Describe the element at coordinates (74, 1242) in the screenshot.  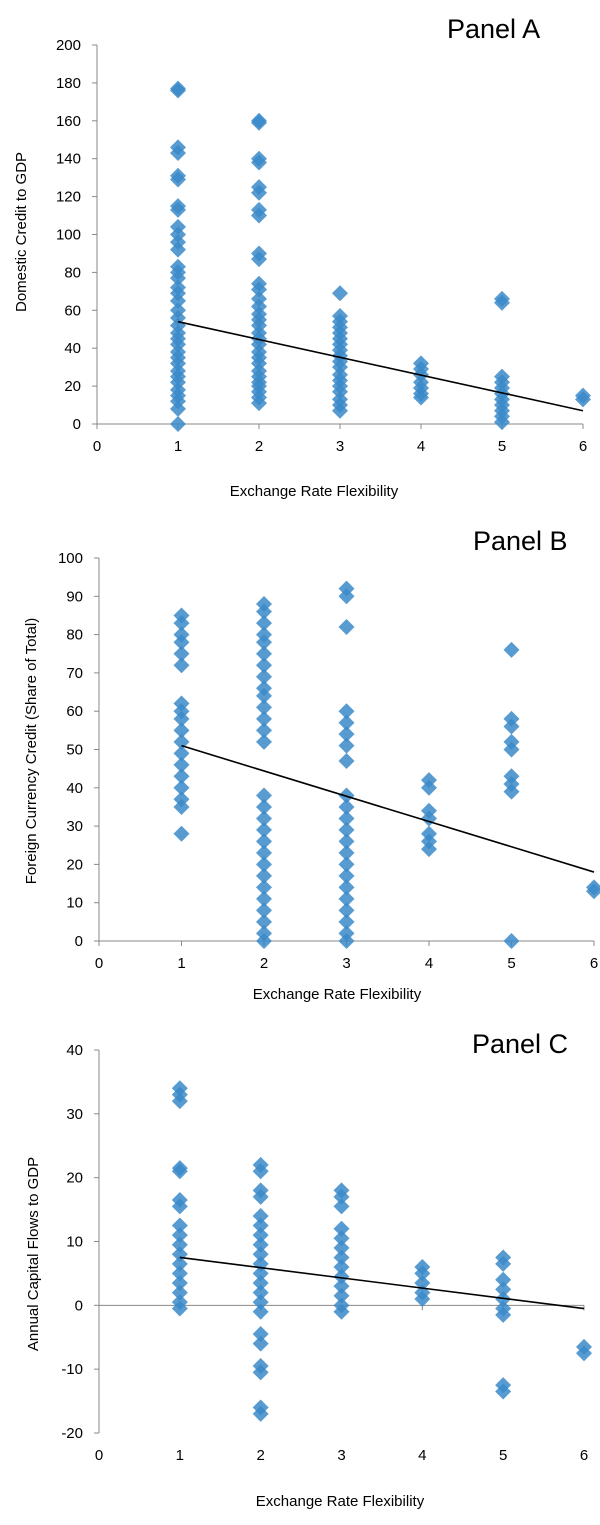
I see `panel-c-y-tick-label: 10` at that location.